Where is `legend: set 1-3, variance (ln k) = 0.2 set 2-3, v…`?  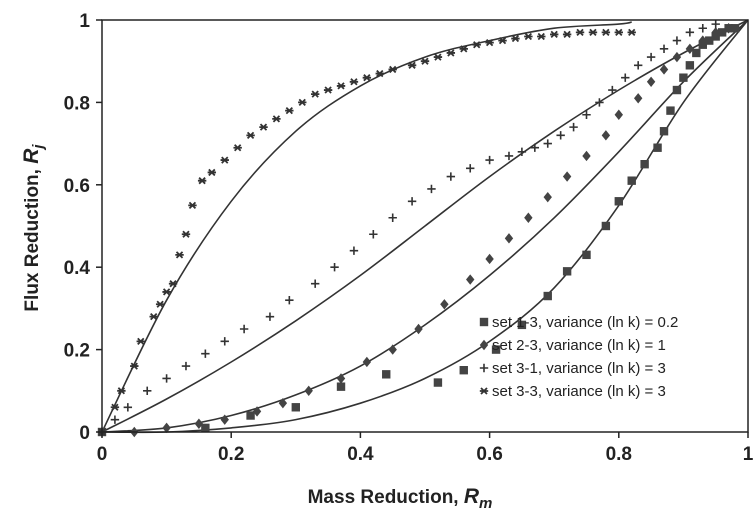 legend: set 1-3, variance (ln k) = 0.2 set 2-3, v… is located at coordinates (578, 357).